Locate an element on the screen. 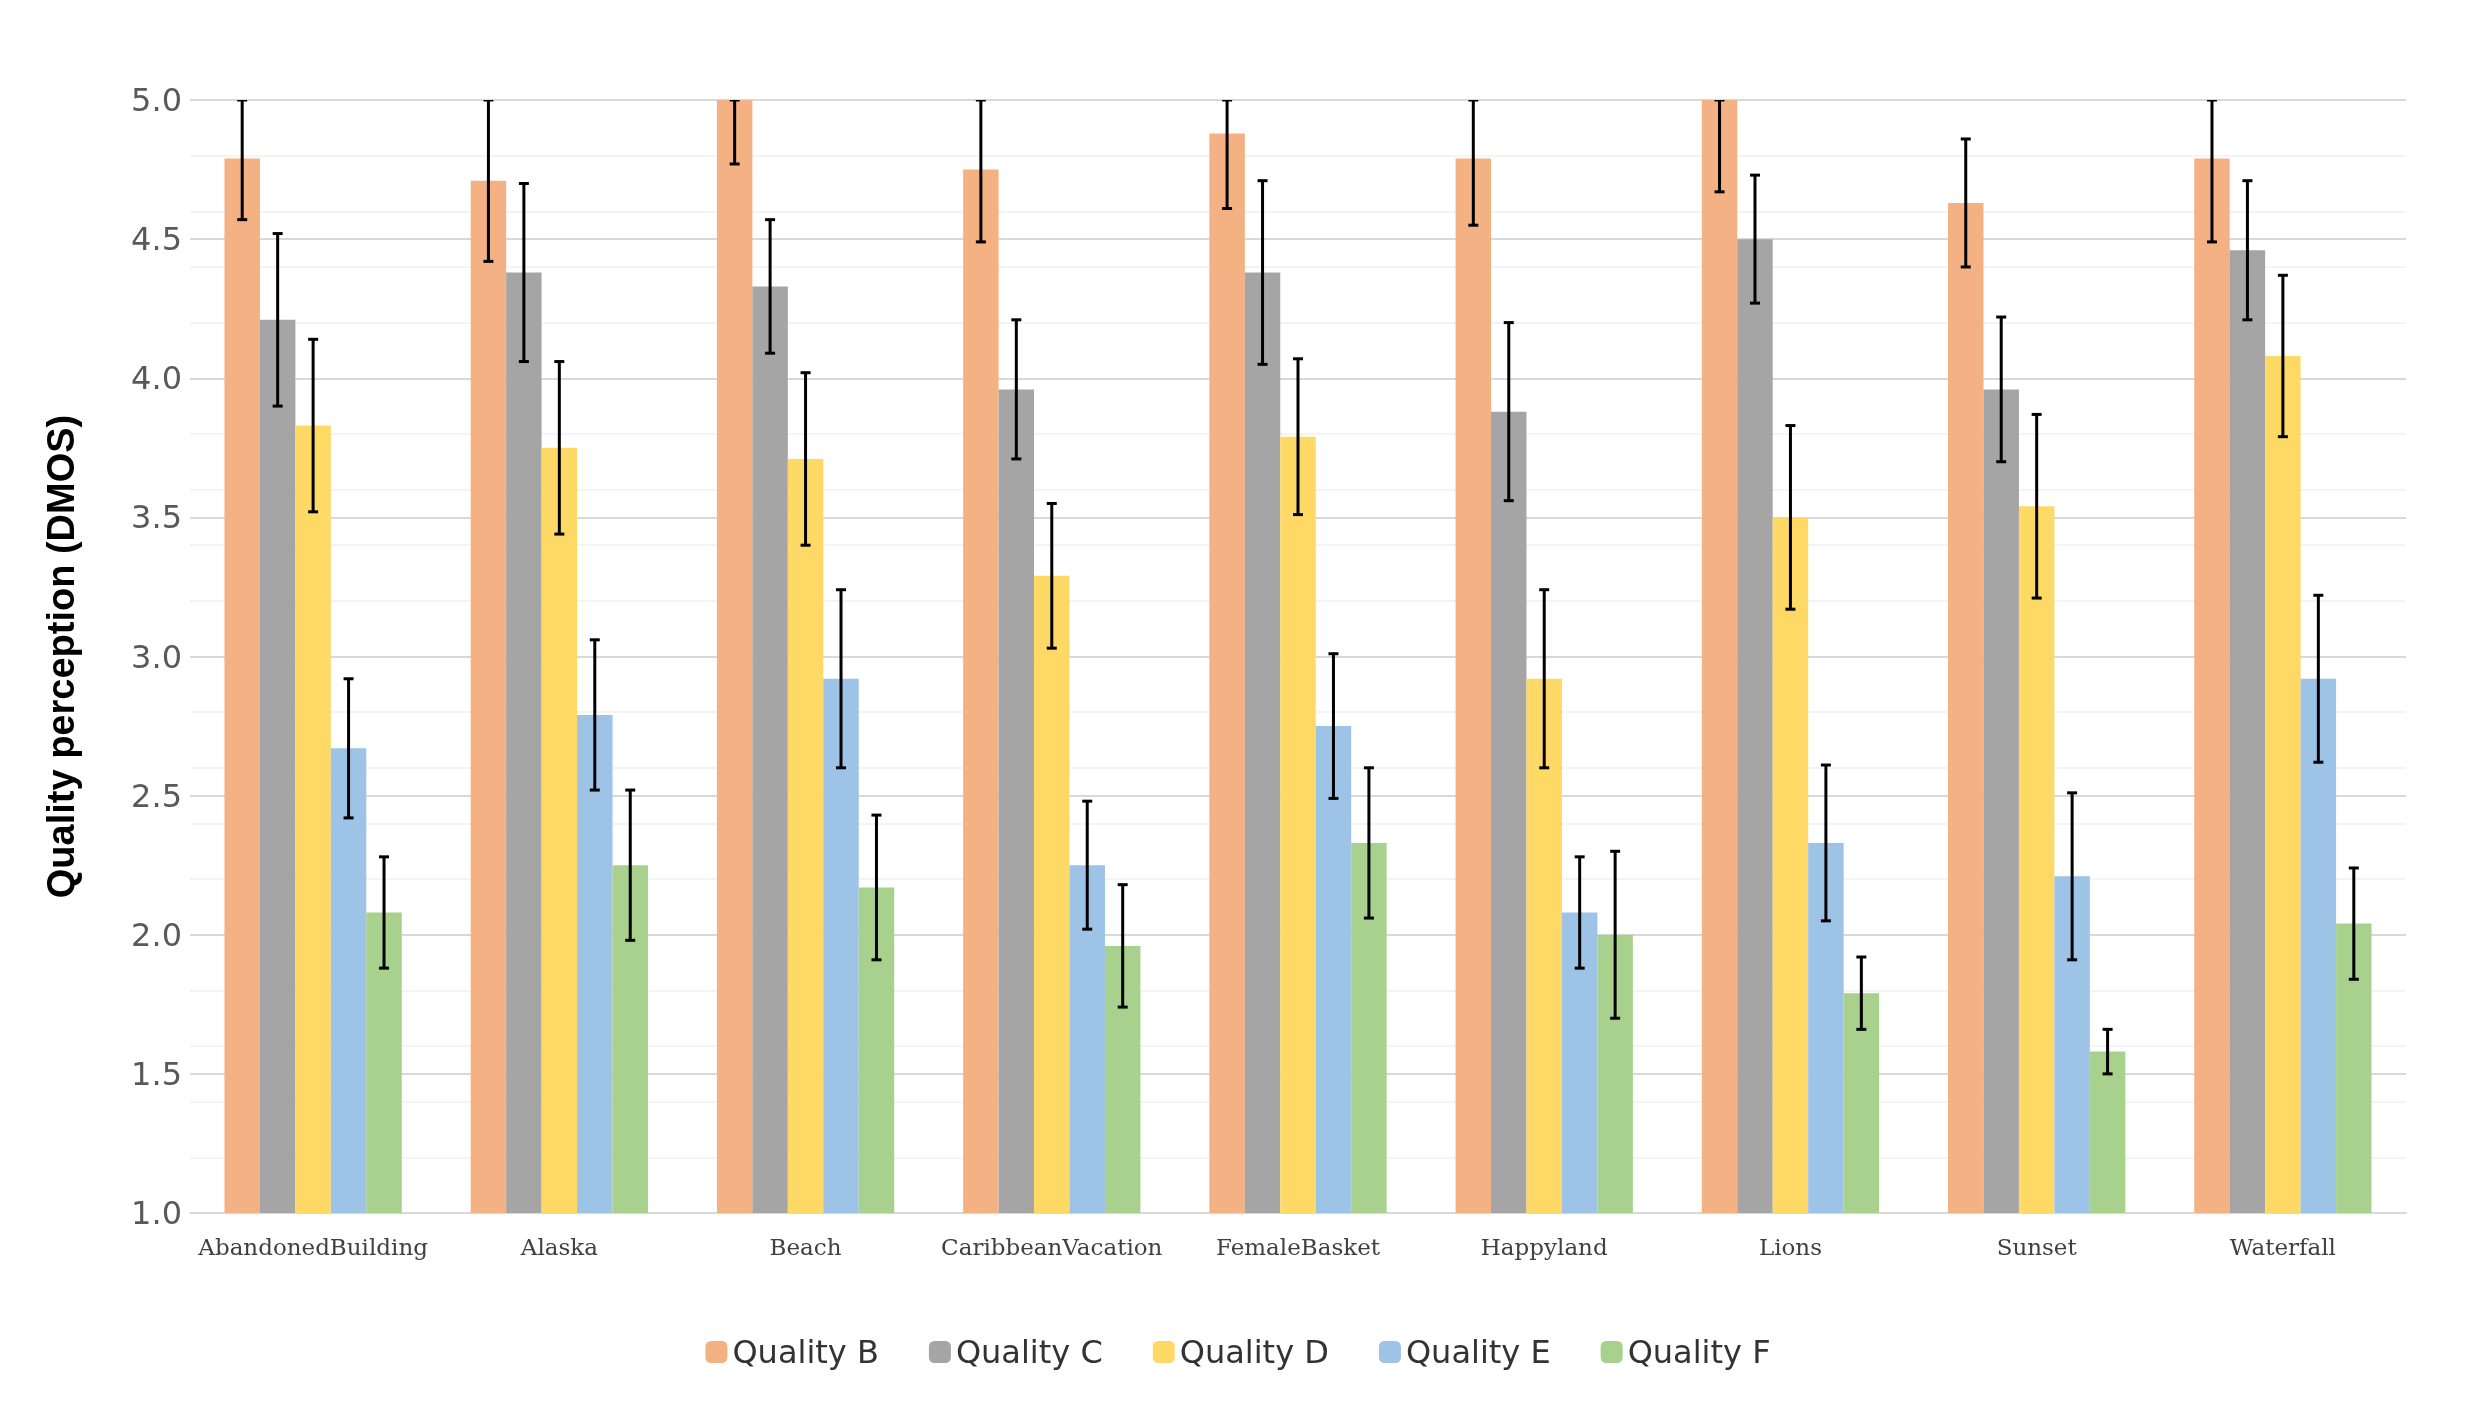 The image size is (2476, 1413). x-tick-label: Waterfall is located at coordinates (2282, 1246).